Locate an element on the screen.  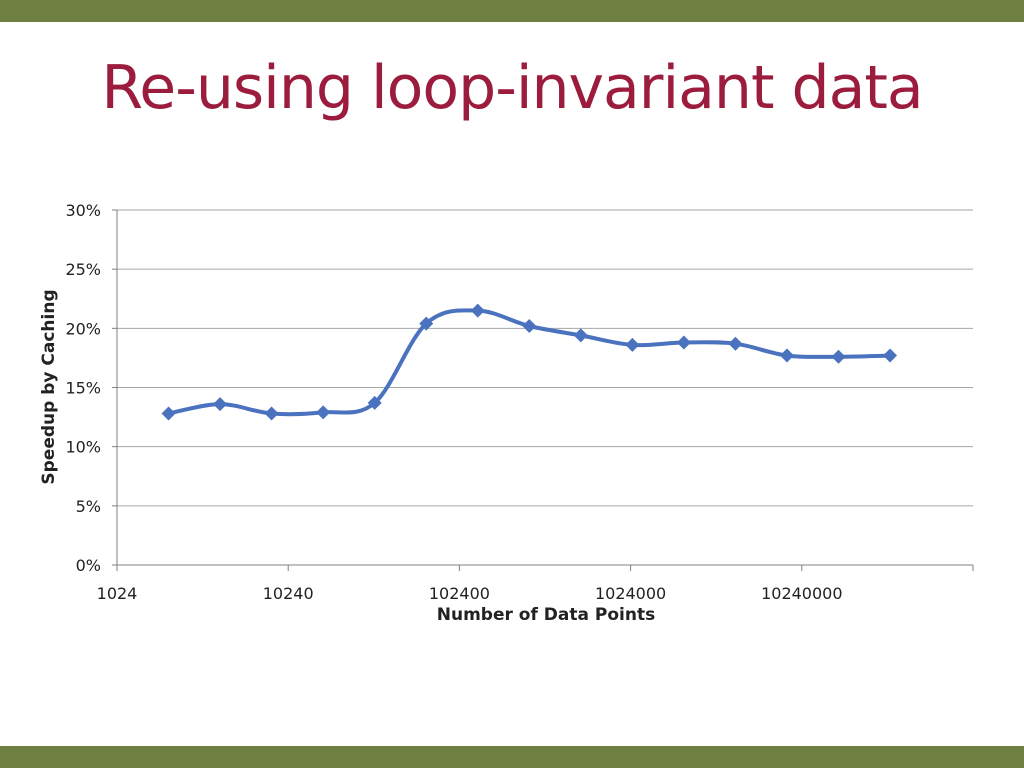
footer-bar is located at coordinates (512, 757).